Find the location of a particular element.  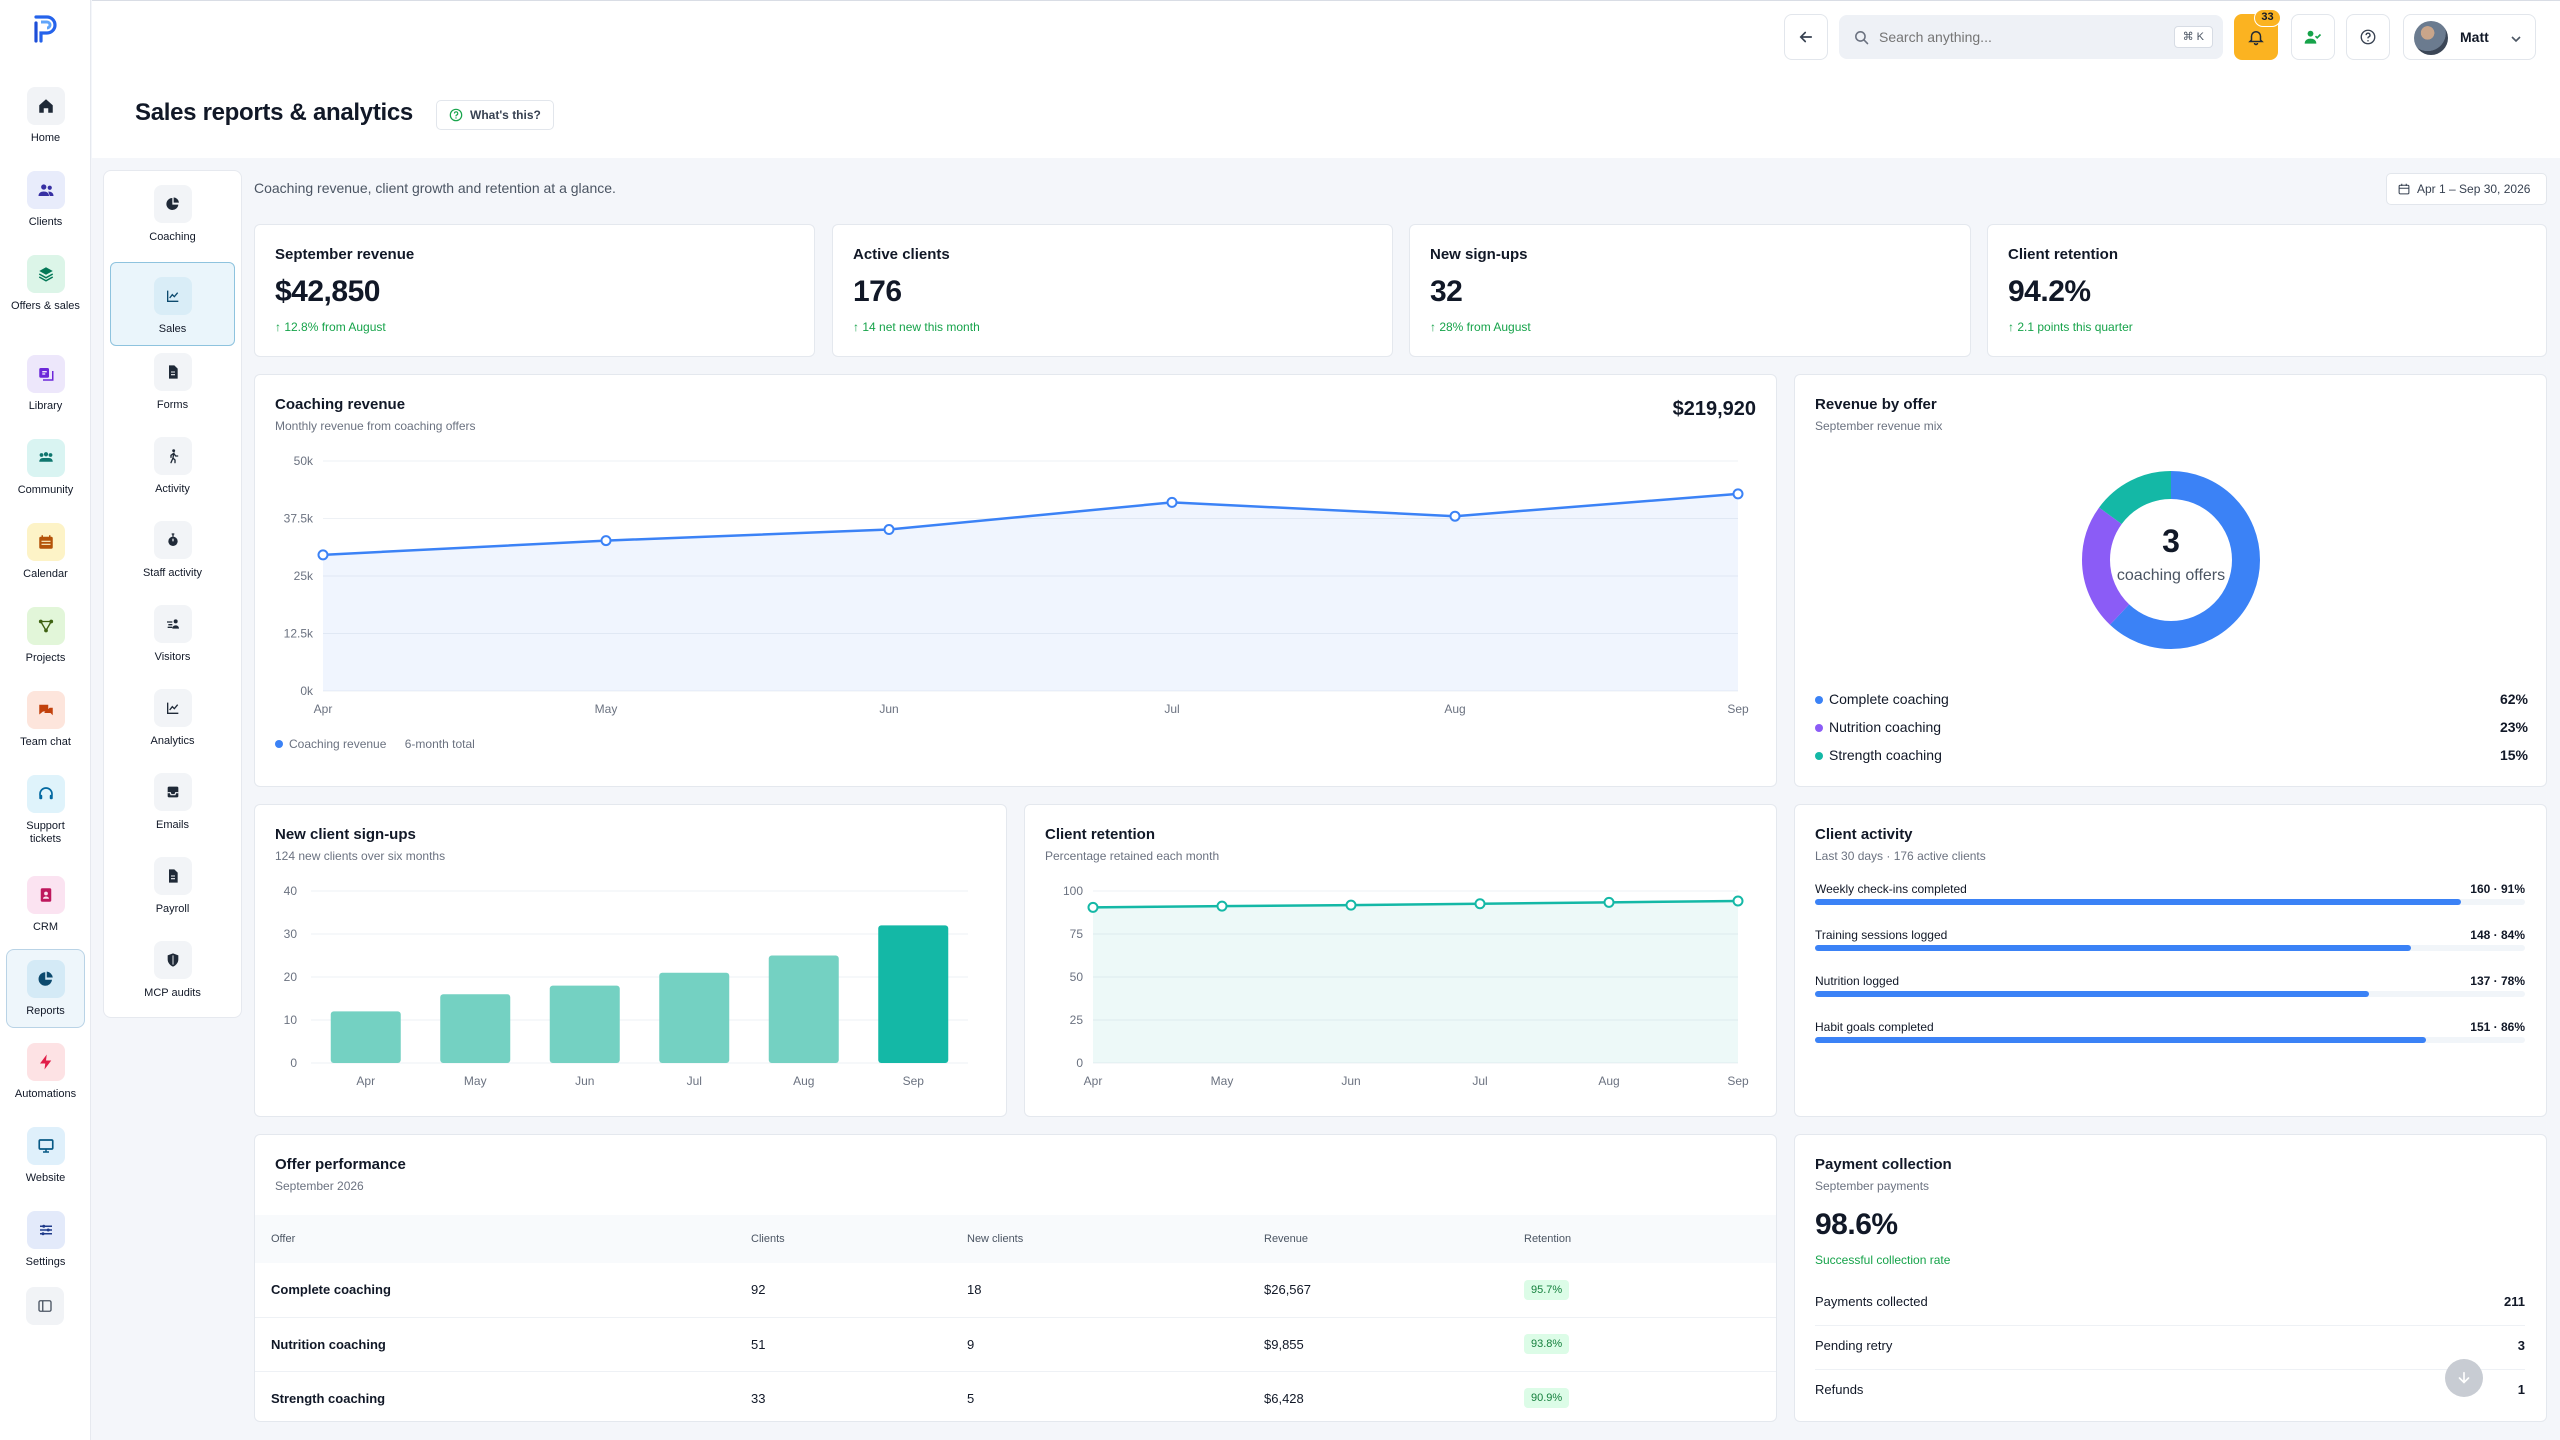

area-fill is located at coordinates (1030, 592).